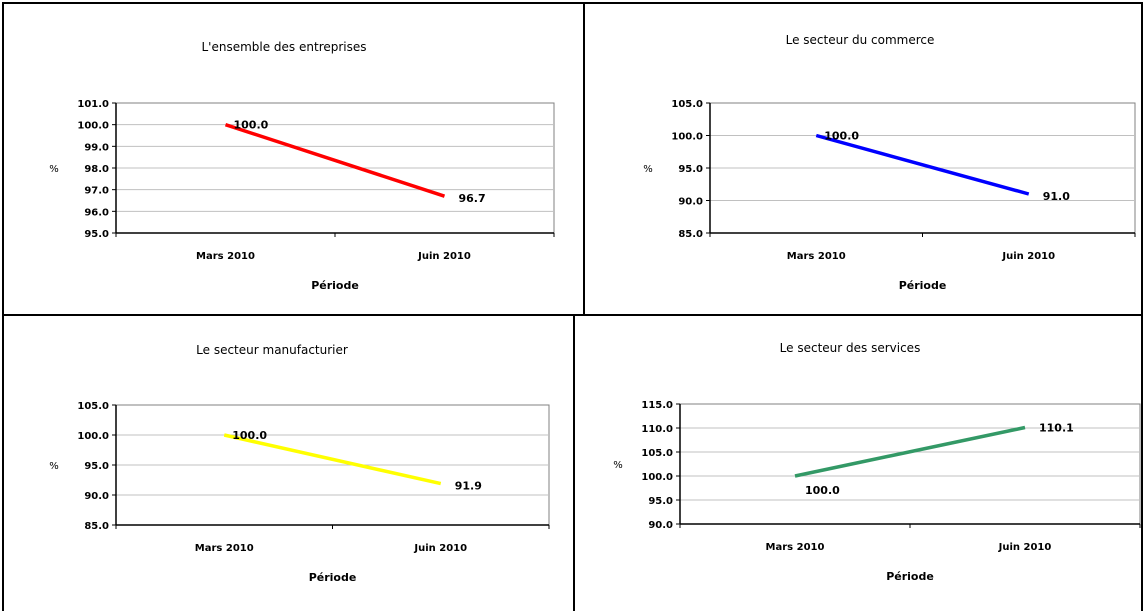 Image resolution: width=1145 pixels, height=611 pixels. I want to click on chart-title: Le secteur du commerce, so click(860, 40).